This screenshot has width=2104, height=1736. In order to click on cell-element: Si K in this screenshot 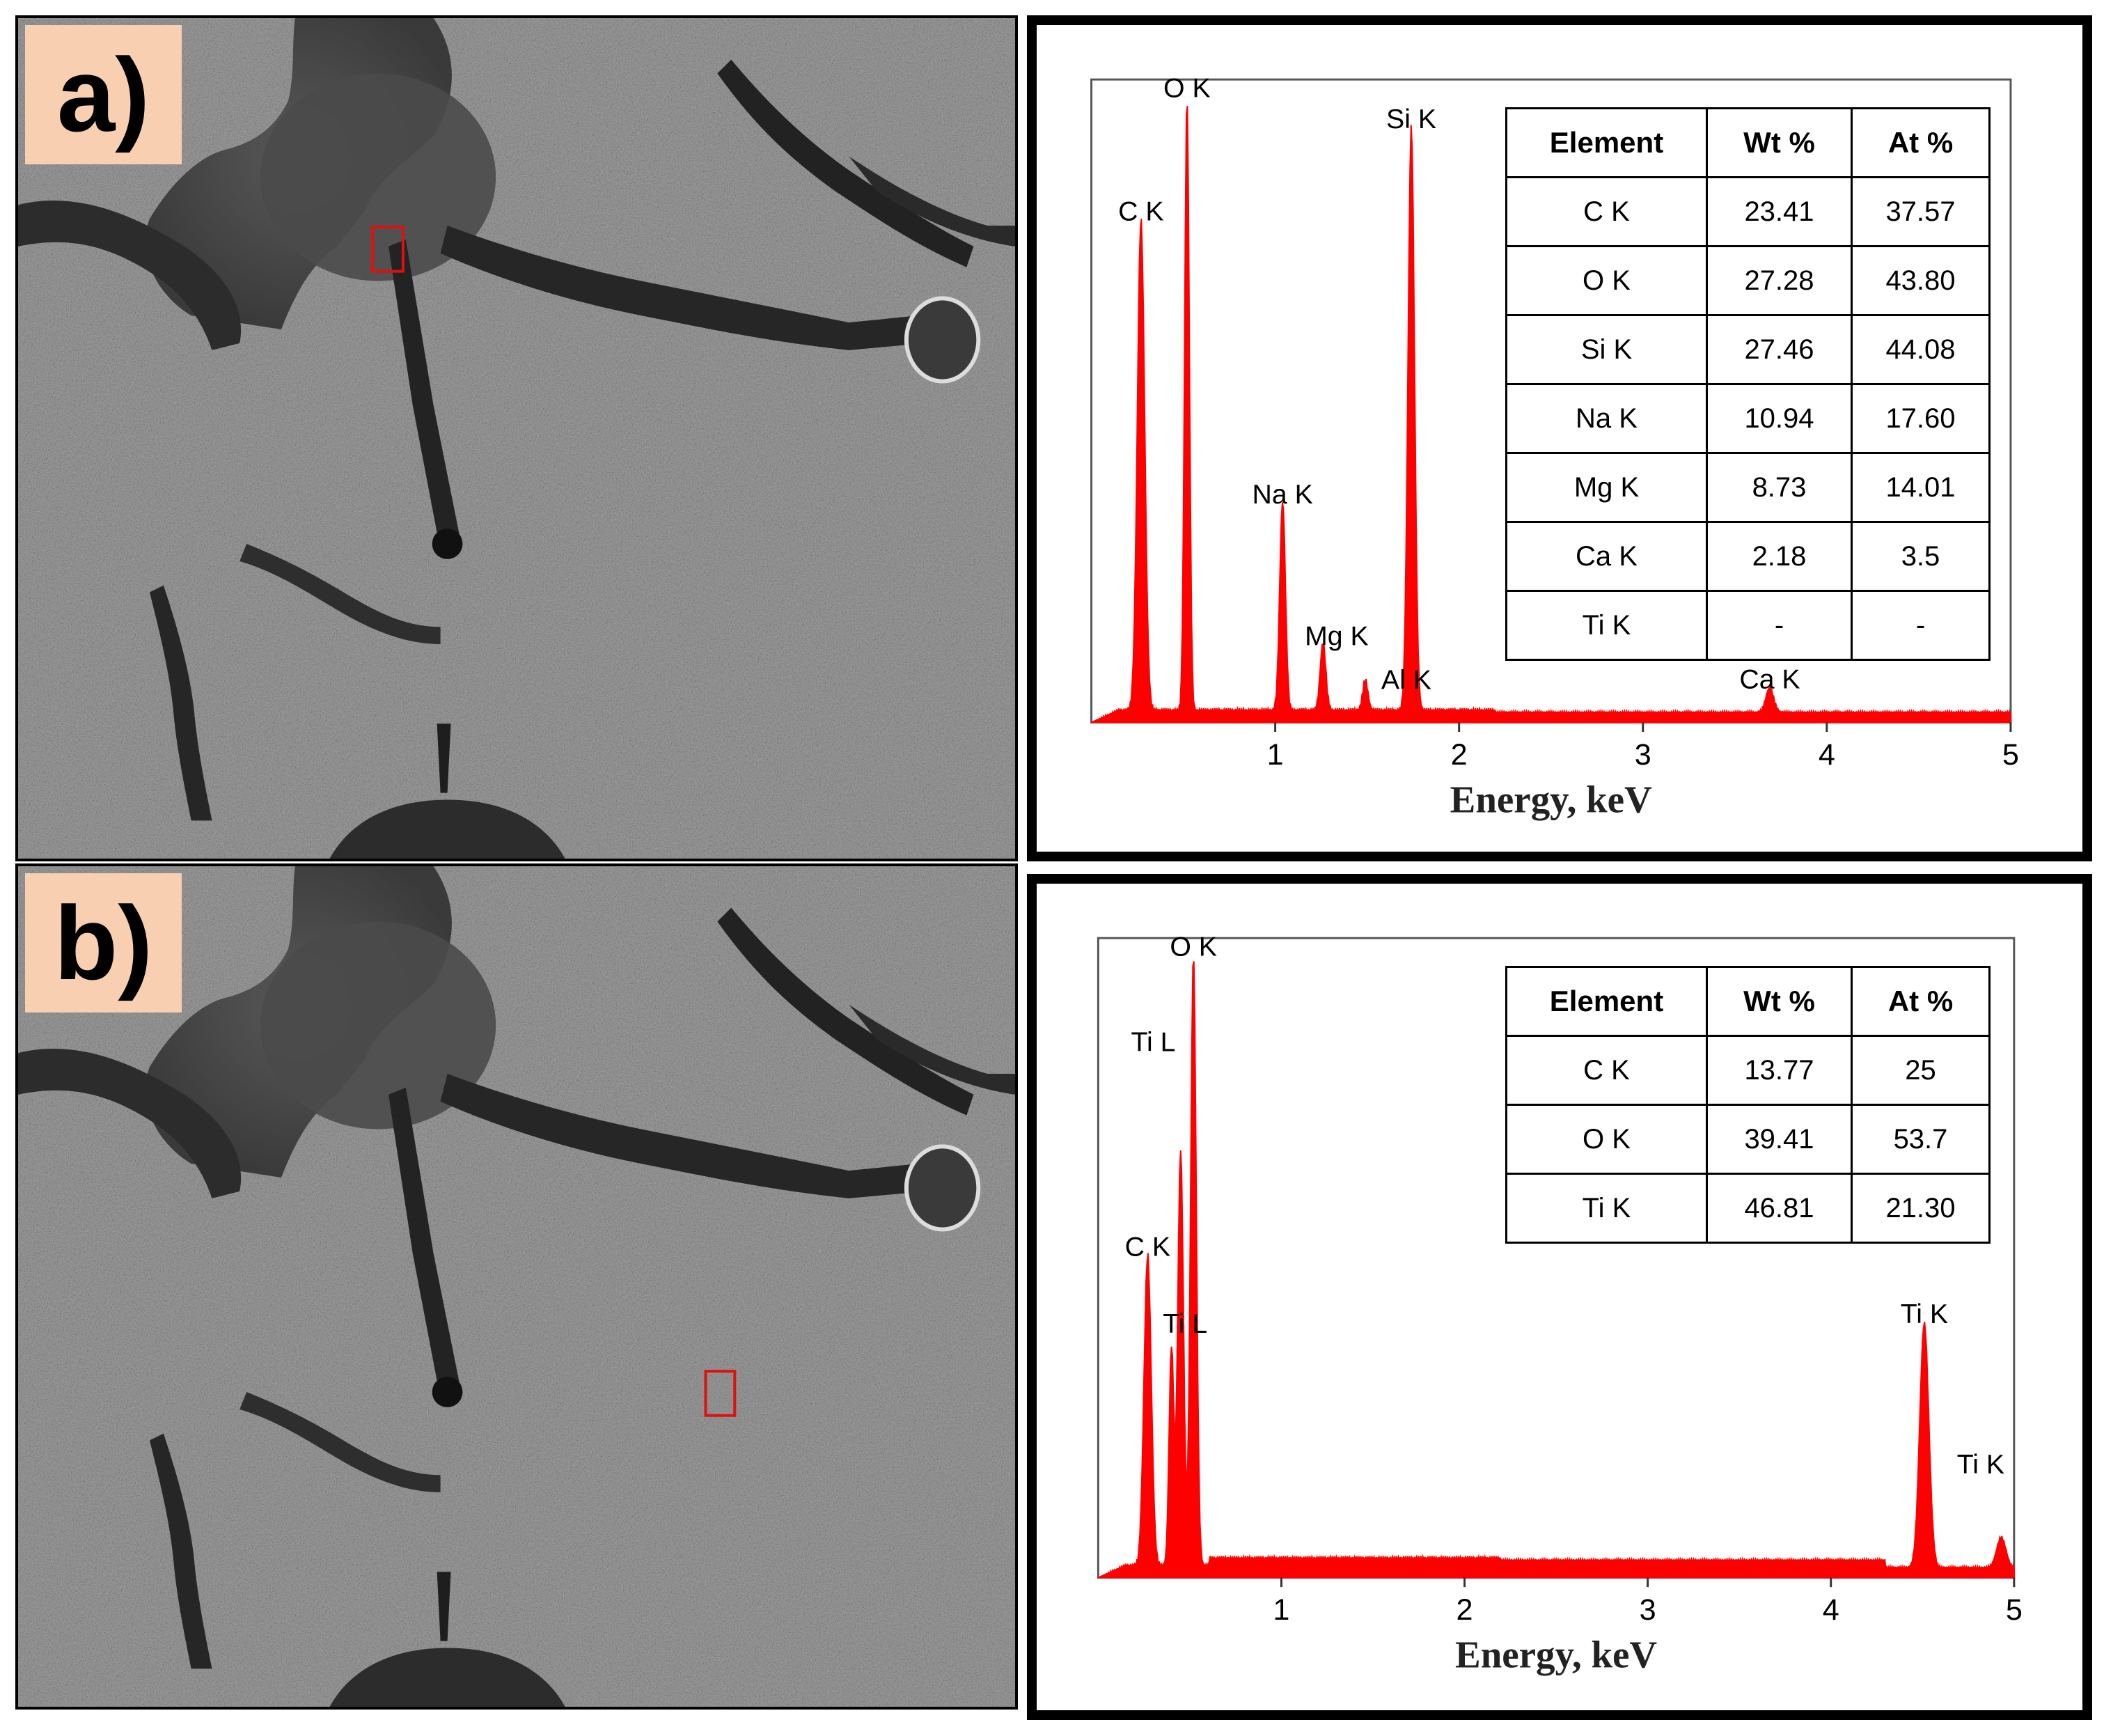, I will do `click(1606, 349)`.